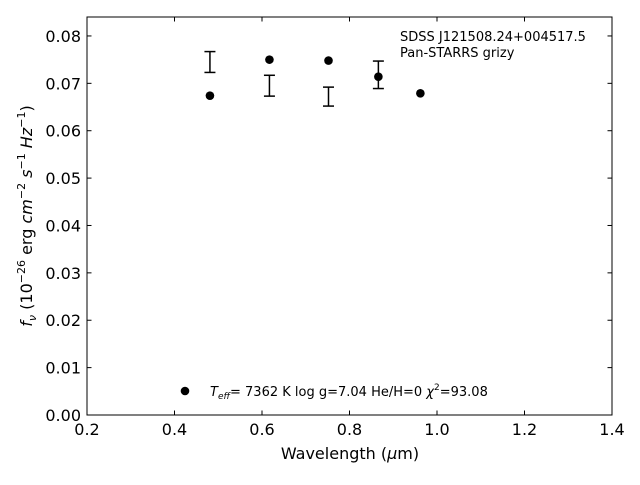  I want to click on y-tick-label: 0.08, so click(63, 36).